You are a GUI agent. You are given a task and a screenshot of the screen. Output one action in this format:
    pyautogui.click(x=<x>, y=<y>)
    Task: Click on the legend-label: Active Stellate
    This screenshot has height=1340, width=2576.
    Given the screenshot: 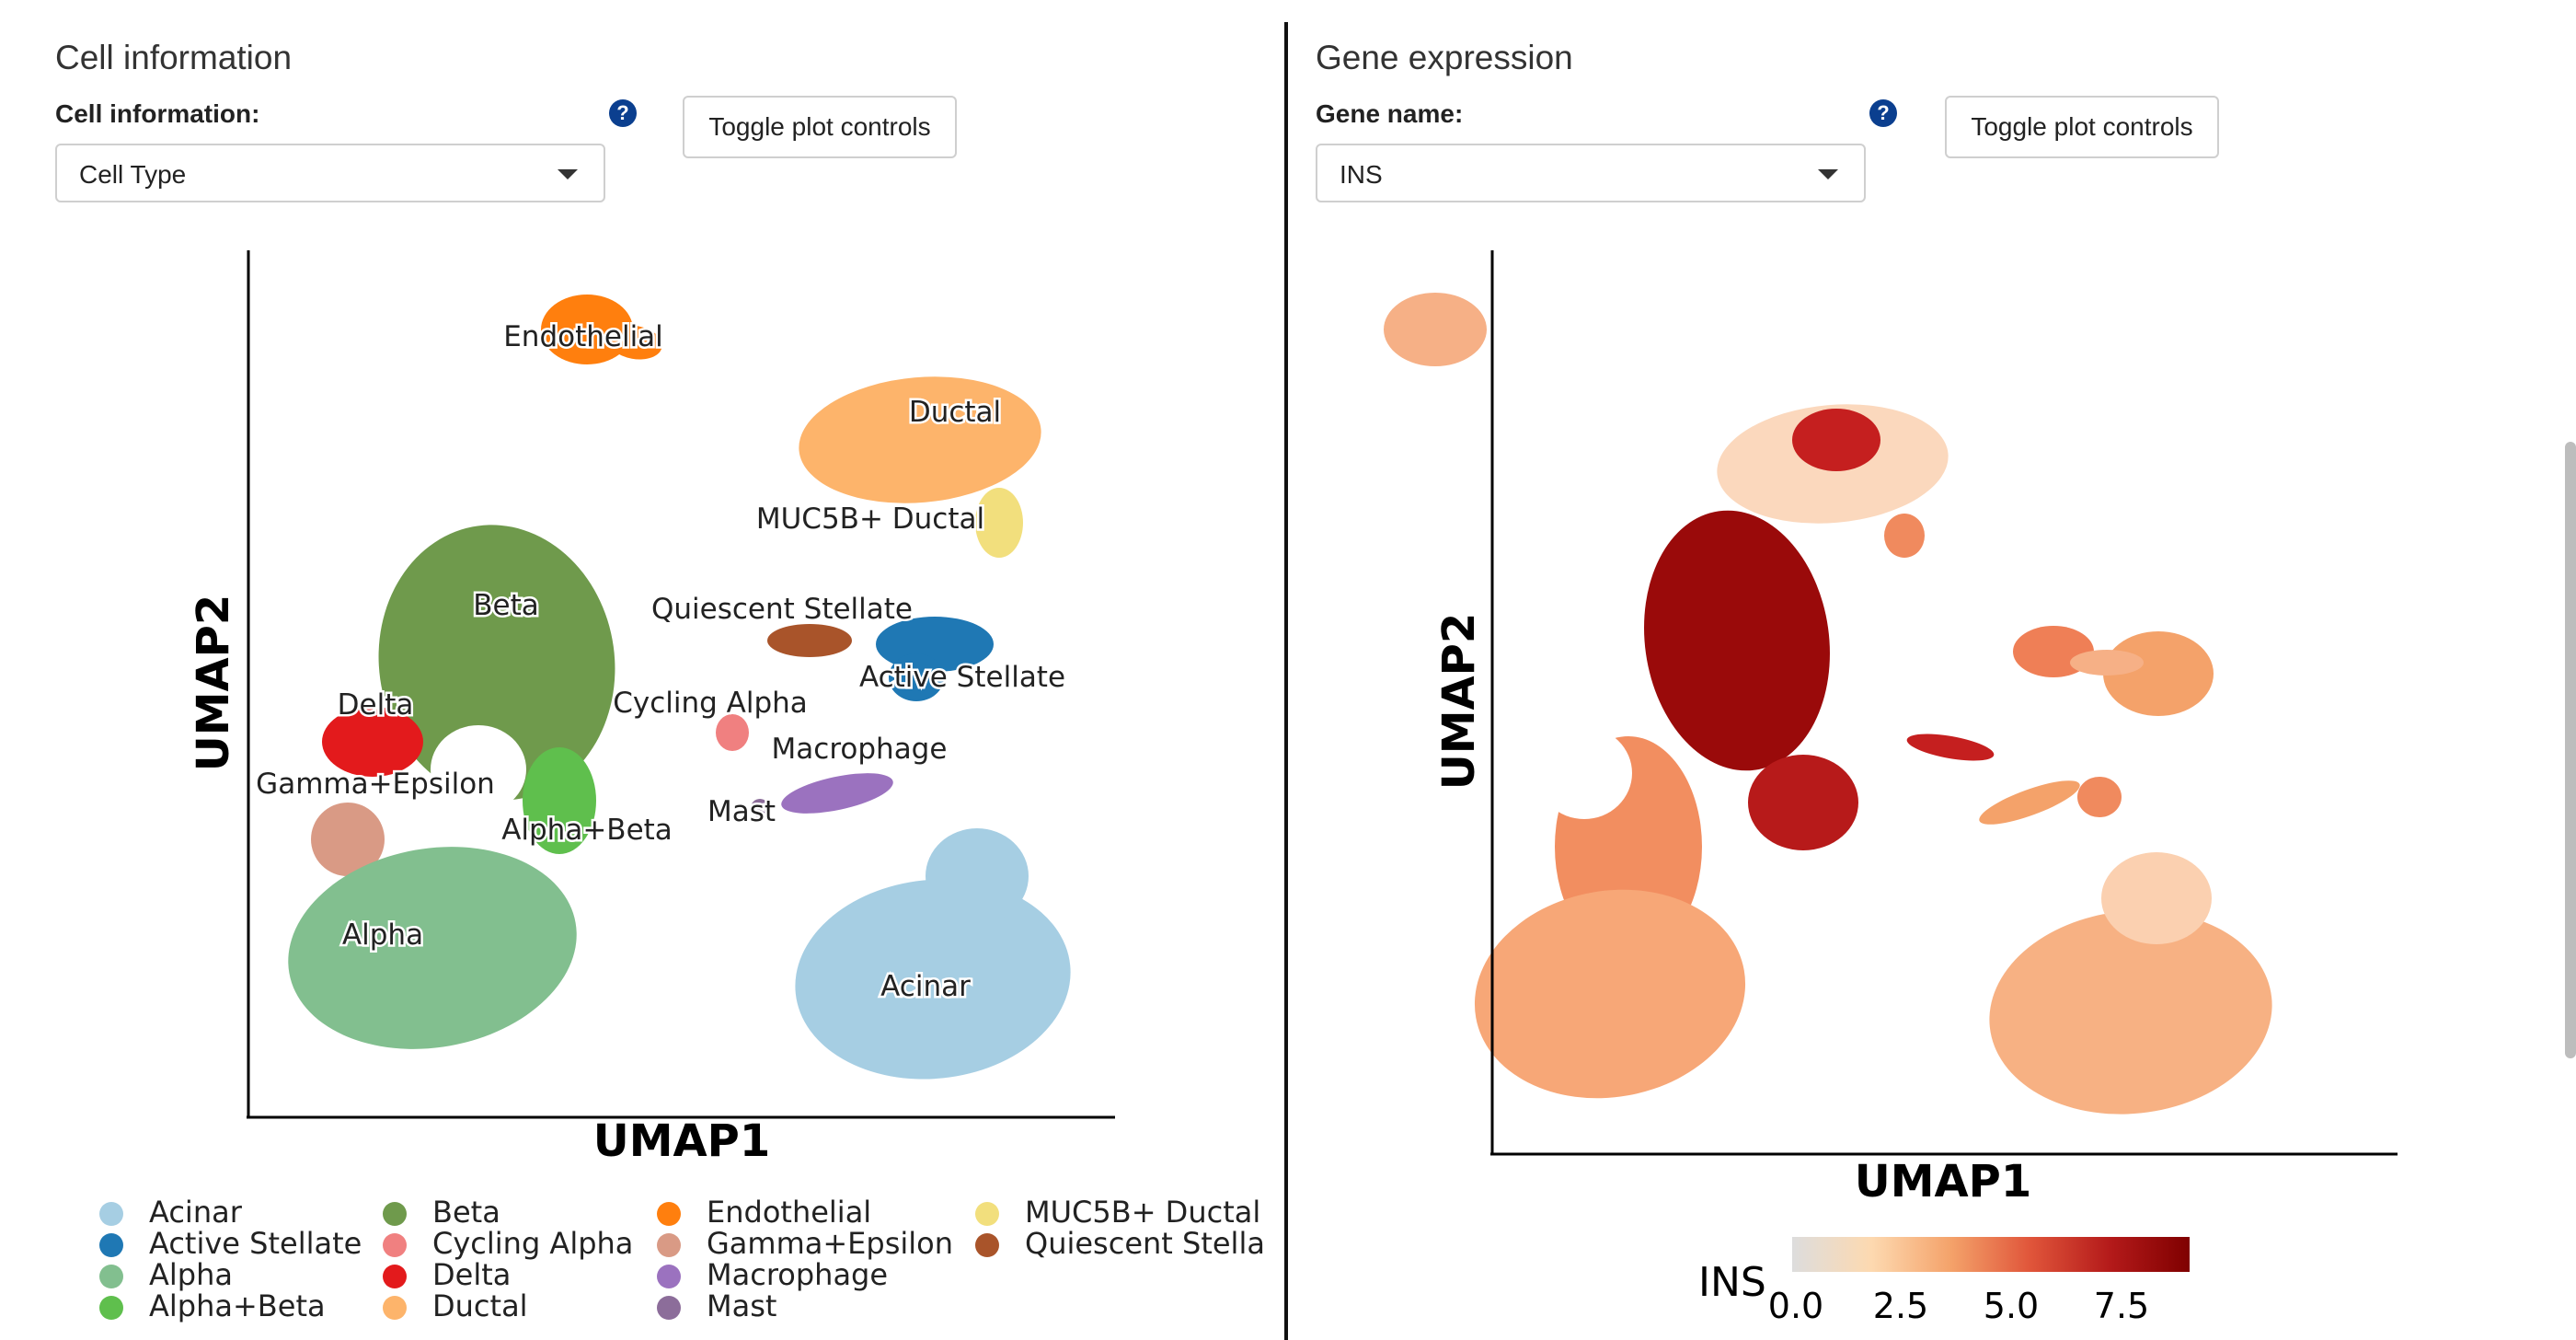 What is the action you would take?
    pyautogui.click(x=255, y=1243)
    